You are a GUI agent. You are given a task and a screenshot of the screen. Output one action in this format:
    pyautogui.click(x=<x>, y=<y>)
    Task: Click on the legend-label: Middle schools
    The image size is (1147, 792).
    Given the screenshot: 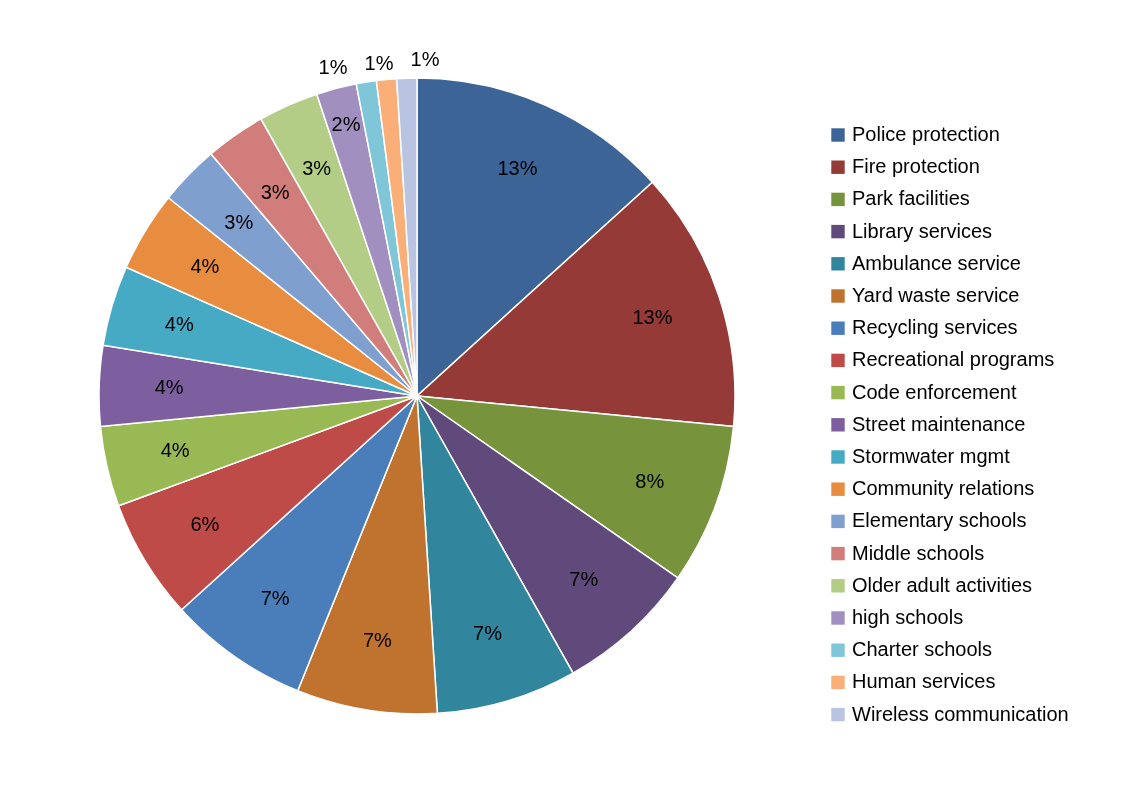 What is the action you would take?
    pyautogui.click(x=918, y=552)
    